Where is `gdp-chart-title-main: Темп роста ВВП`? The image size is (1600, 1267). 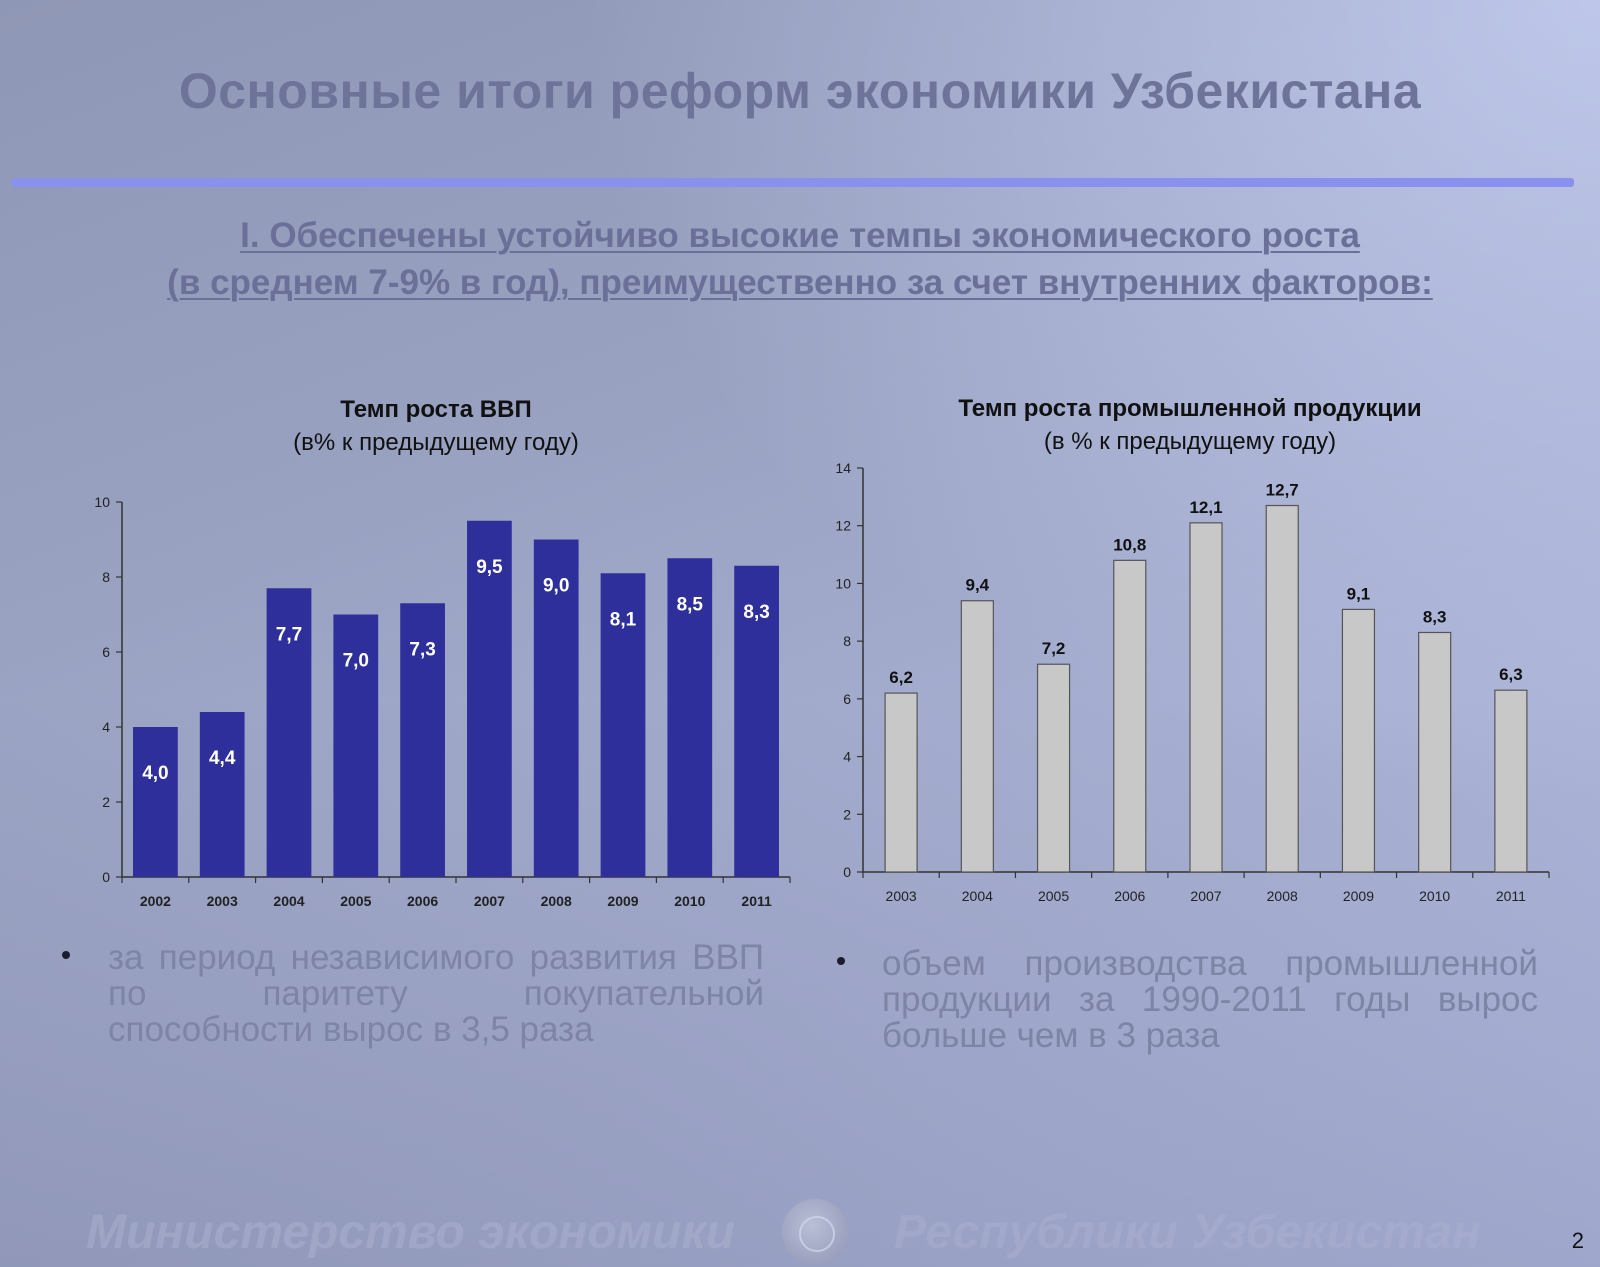
gdp-chart-title-main: Темп роста ВВП is located at coordinates (436, 409).